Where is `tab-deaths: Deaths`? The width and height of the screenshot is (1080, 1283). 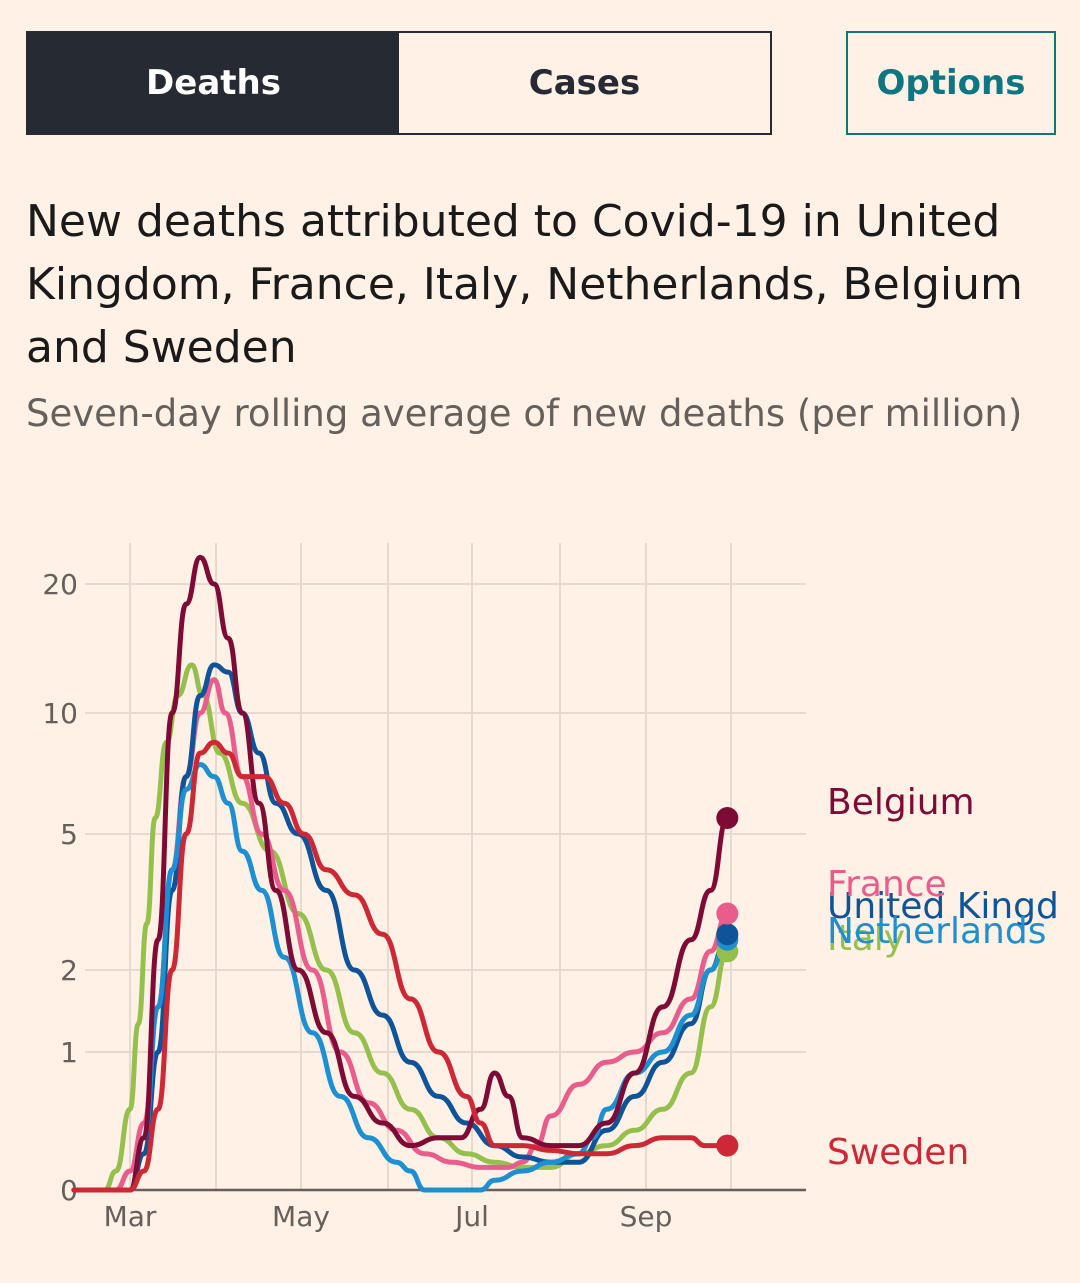 tab-deaths: Deaths is located at coordinates (213, 83).